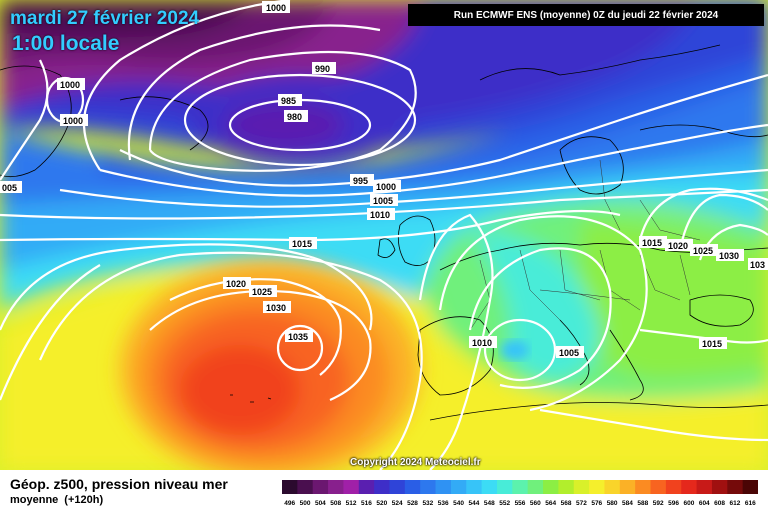  I want to click on svg-text: 995, so click(360, 181).